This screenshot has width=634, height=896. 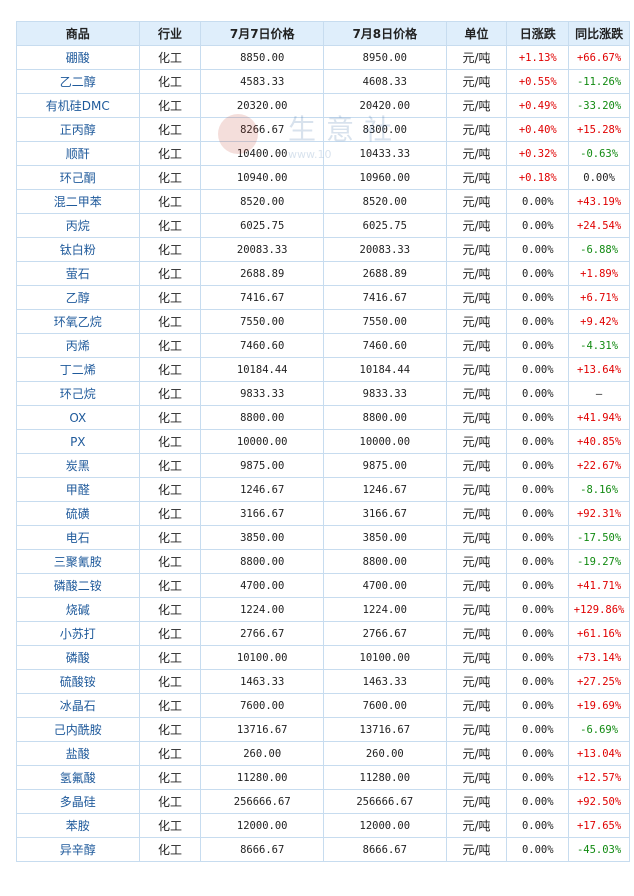 What do you see at coordinates (78, 465) in the screenshot?
I see `commodity-name-link: 炭黑` at bounding box center [78, 465].